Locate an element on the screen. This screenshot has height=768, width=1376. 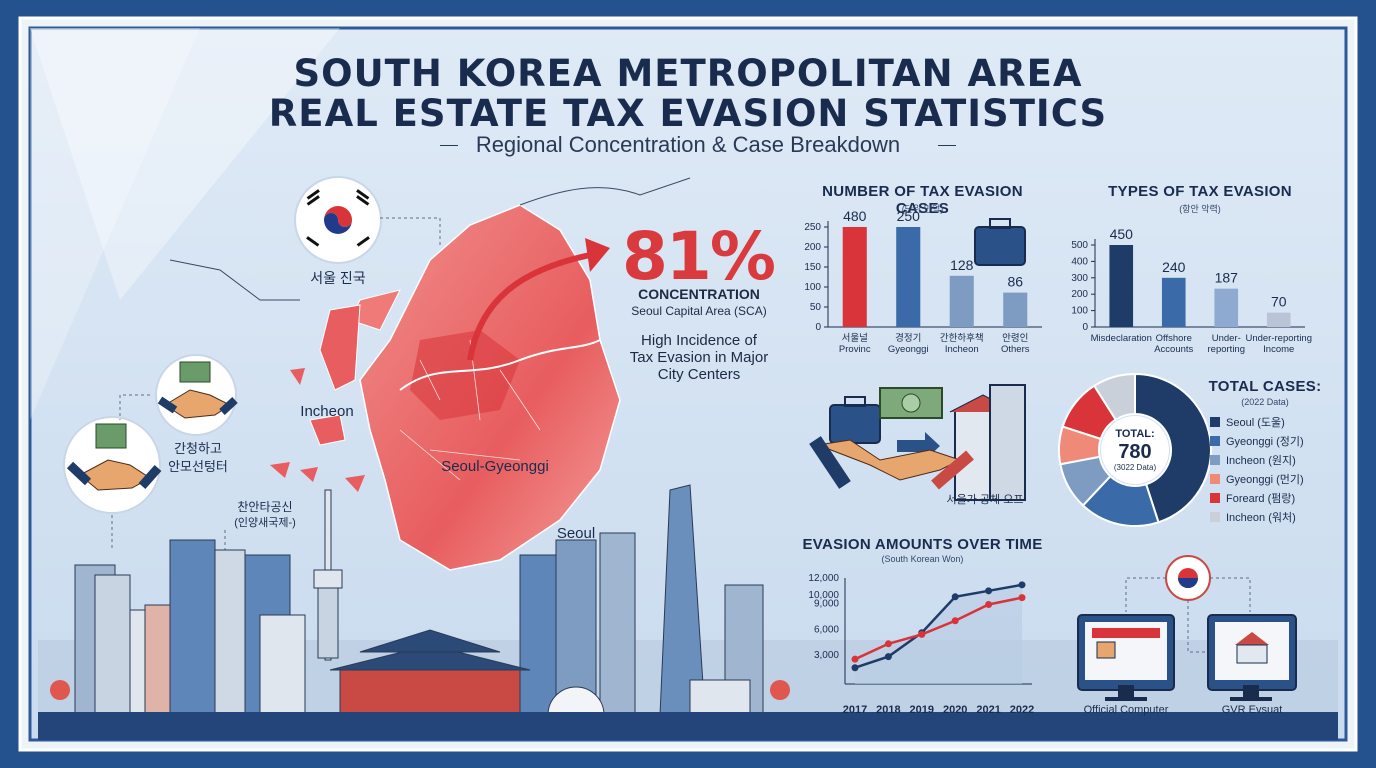
legend-item: Gyeonggi (정기) is located at coordinates (1257, 441).